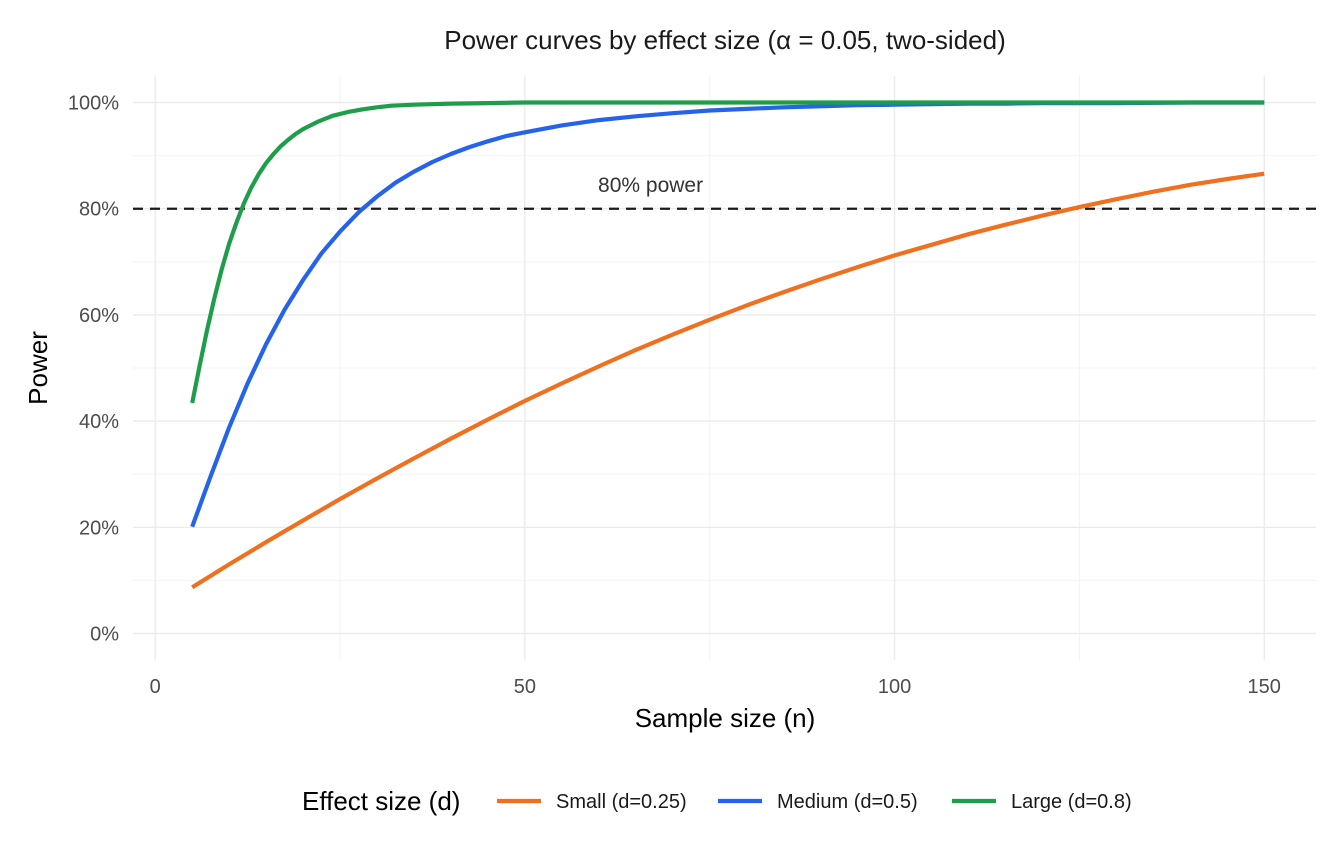 The image size is (1344, 864). Describe the element at coordinates (621, 802) in the screenshot. I see `legend-label-1: Small (d=0.25)` at that location.